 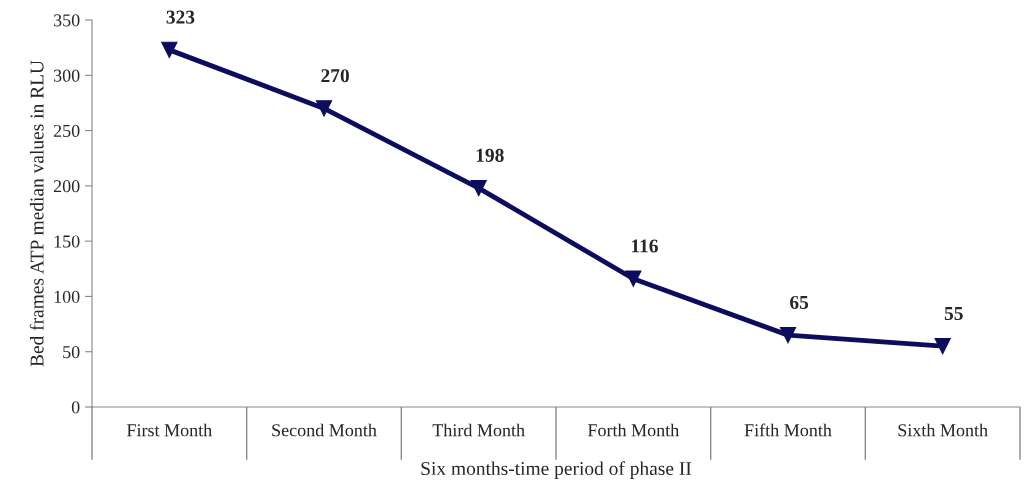 What do you see at coordinates (335, 76) in the screenshot?
I see `data-label: 270` at bounding box center [335, 76].